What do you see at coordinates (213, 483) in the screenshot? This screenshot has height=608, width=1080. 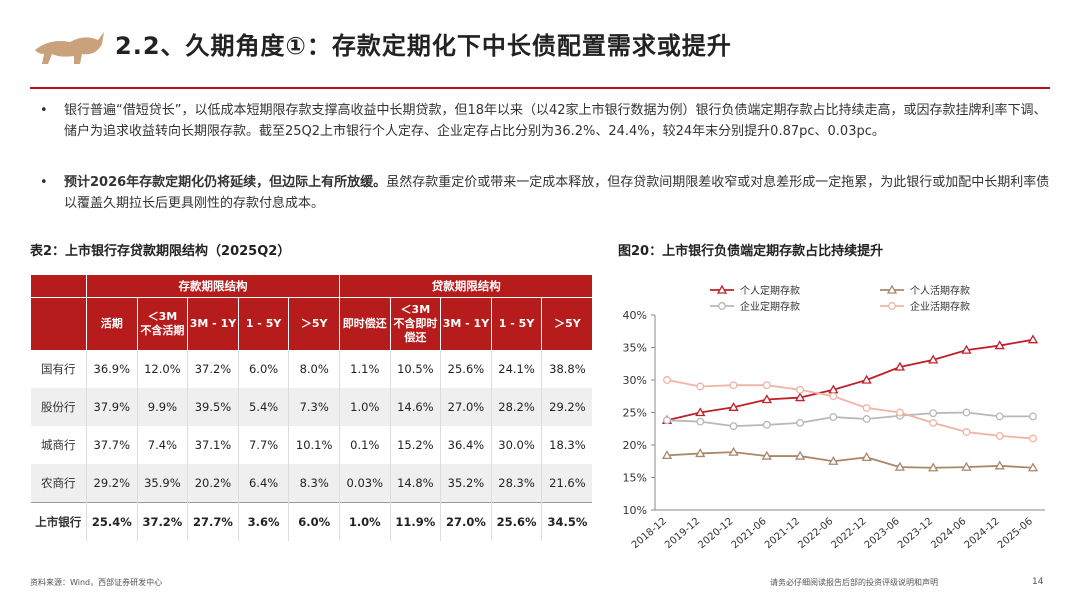 I see `cell: 20.2%` at bounding box center [213, 483].